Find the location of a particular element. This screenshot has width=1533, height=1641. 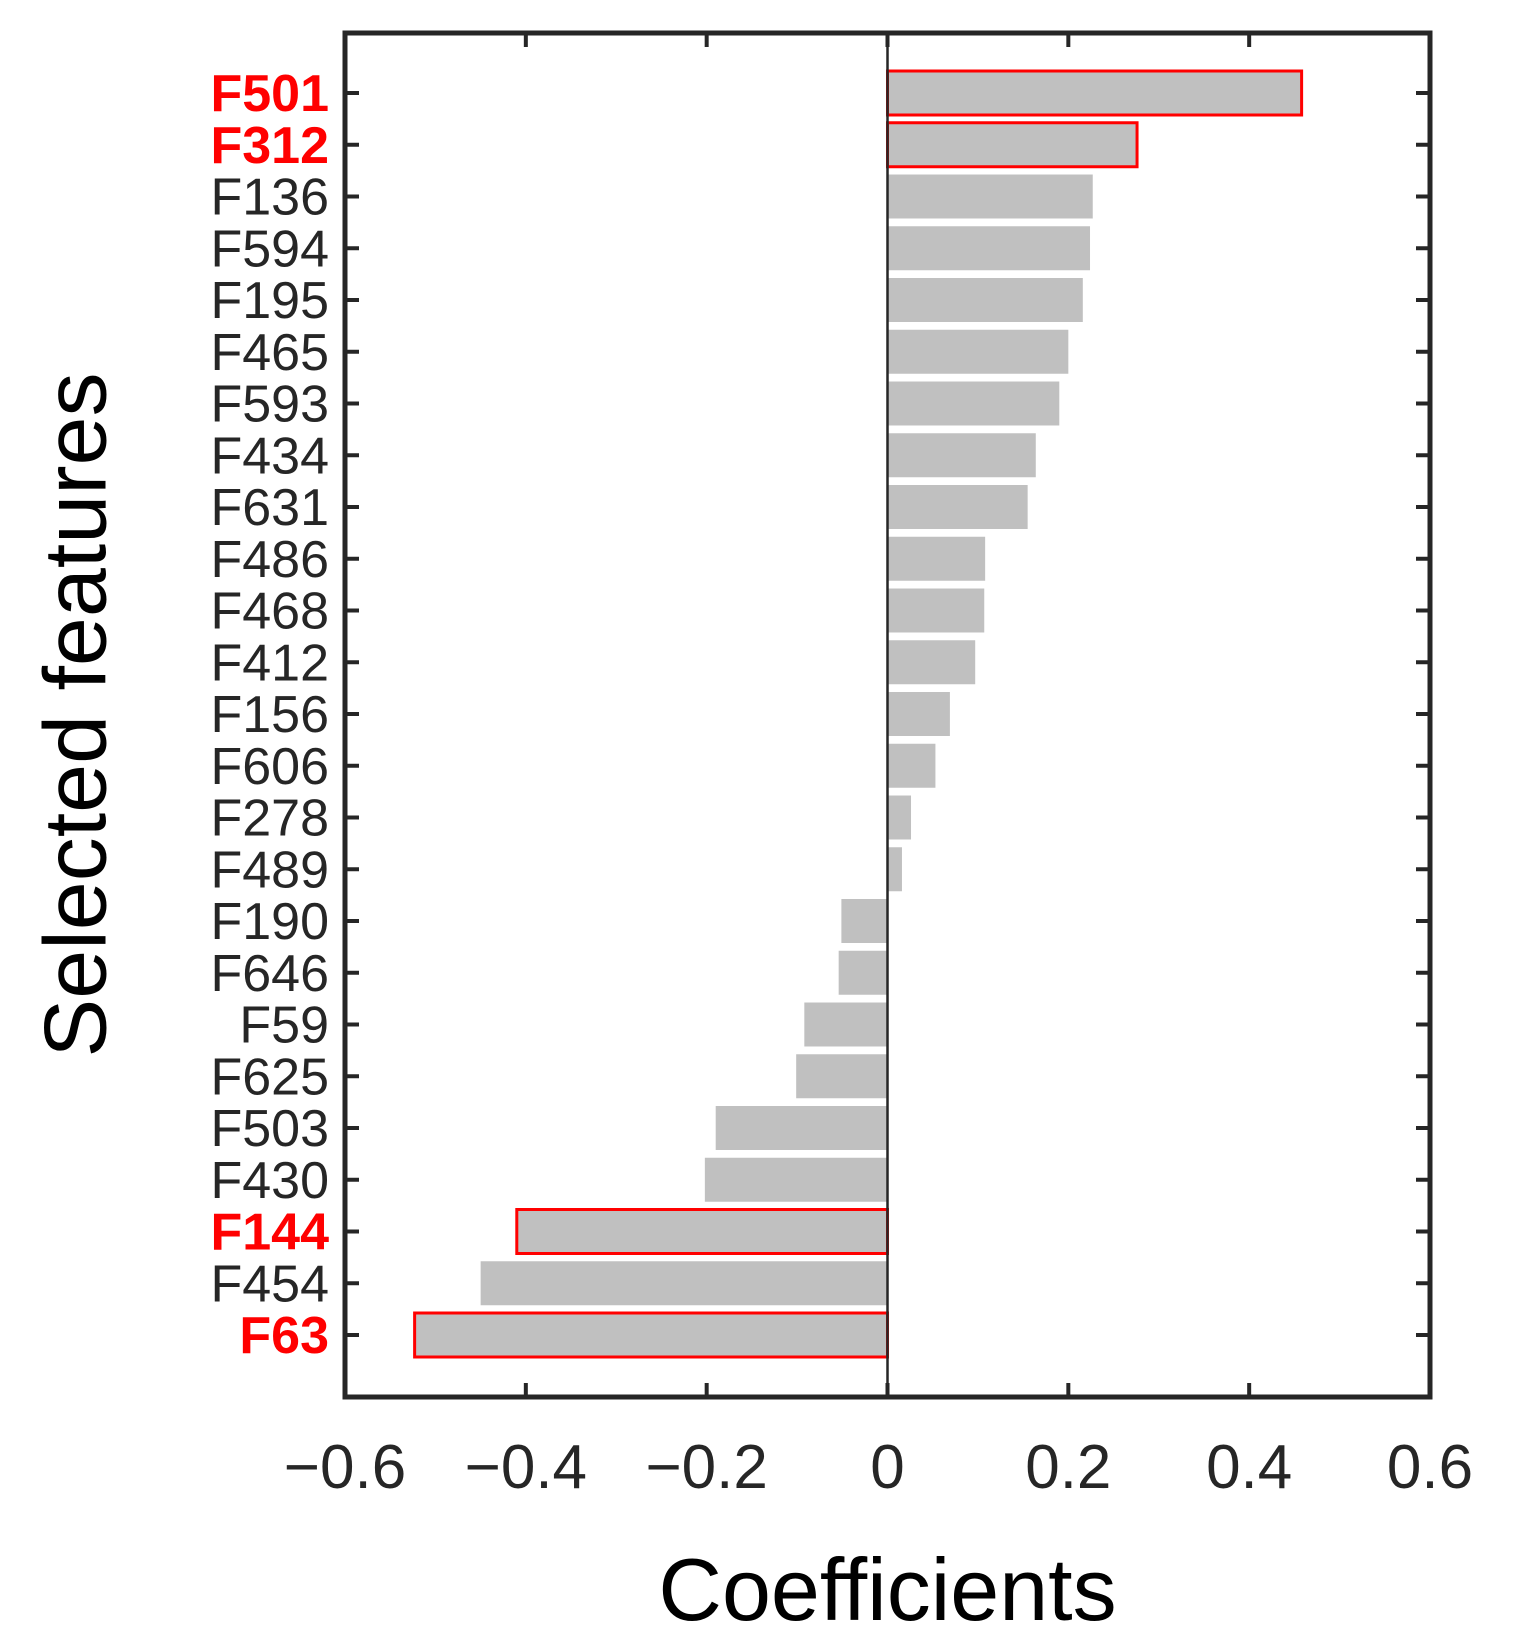

y-tick-label-f454: F454 is located at coordinates (269, 1284).